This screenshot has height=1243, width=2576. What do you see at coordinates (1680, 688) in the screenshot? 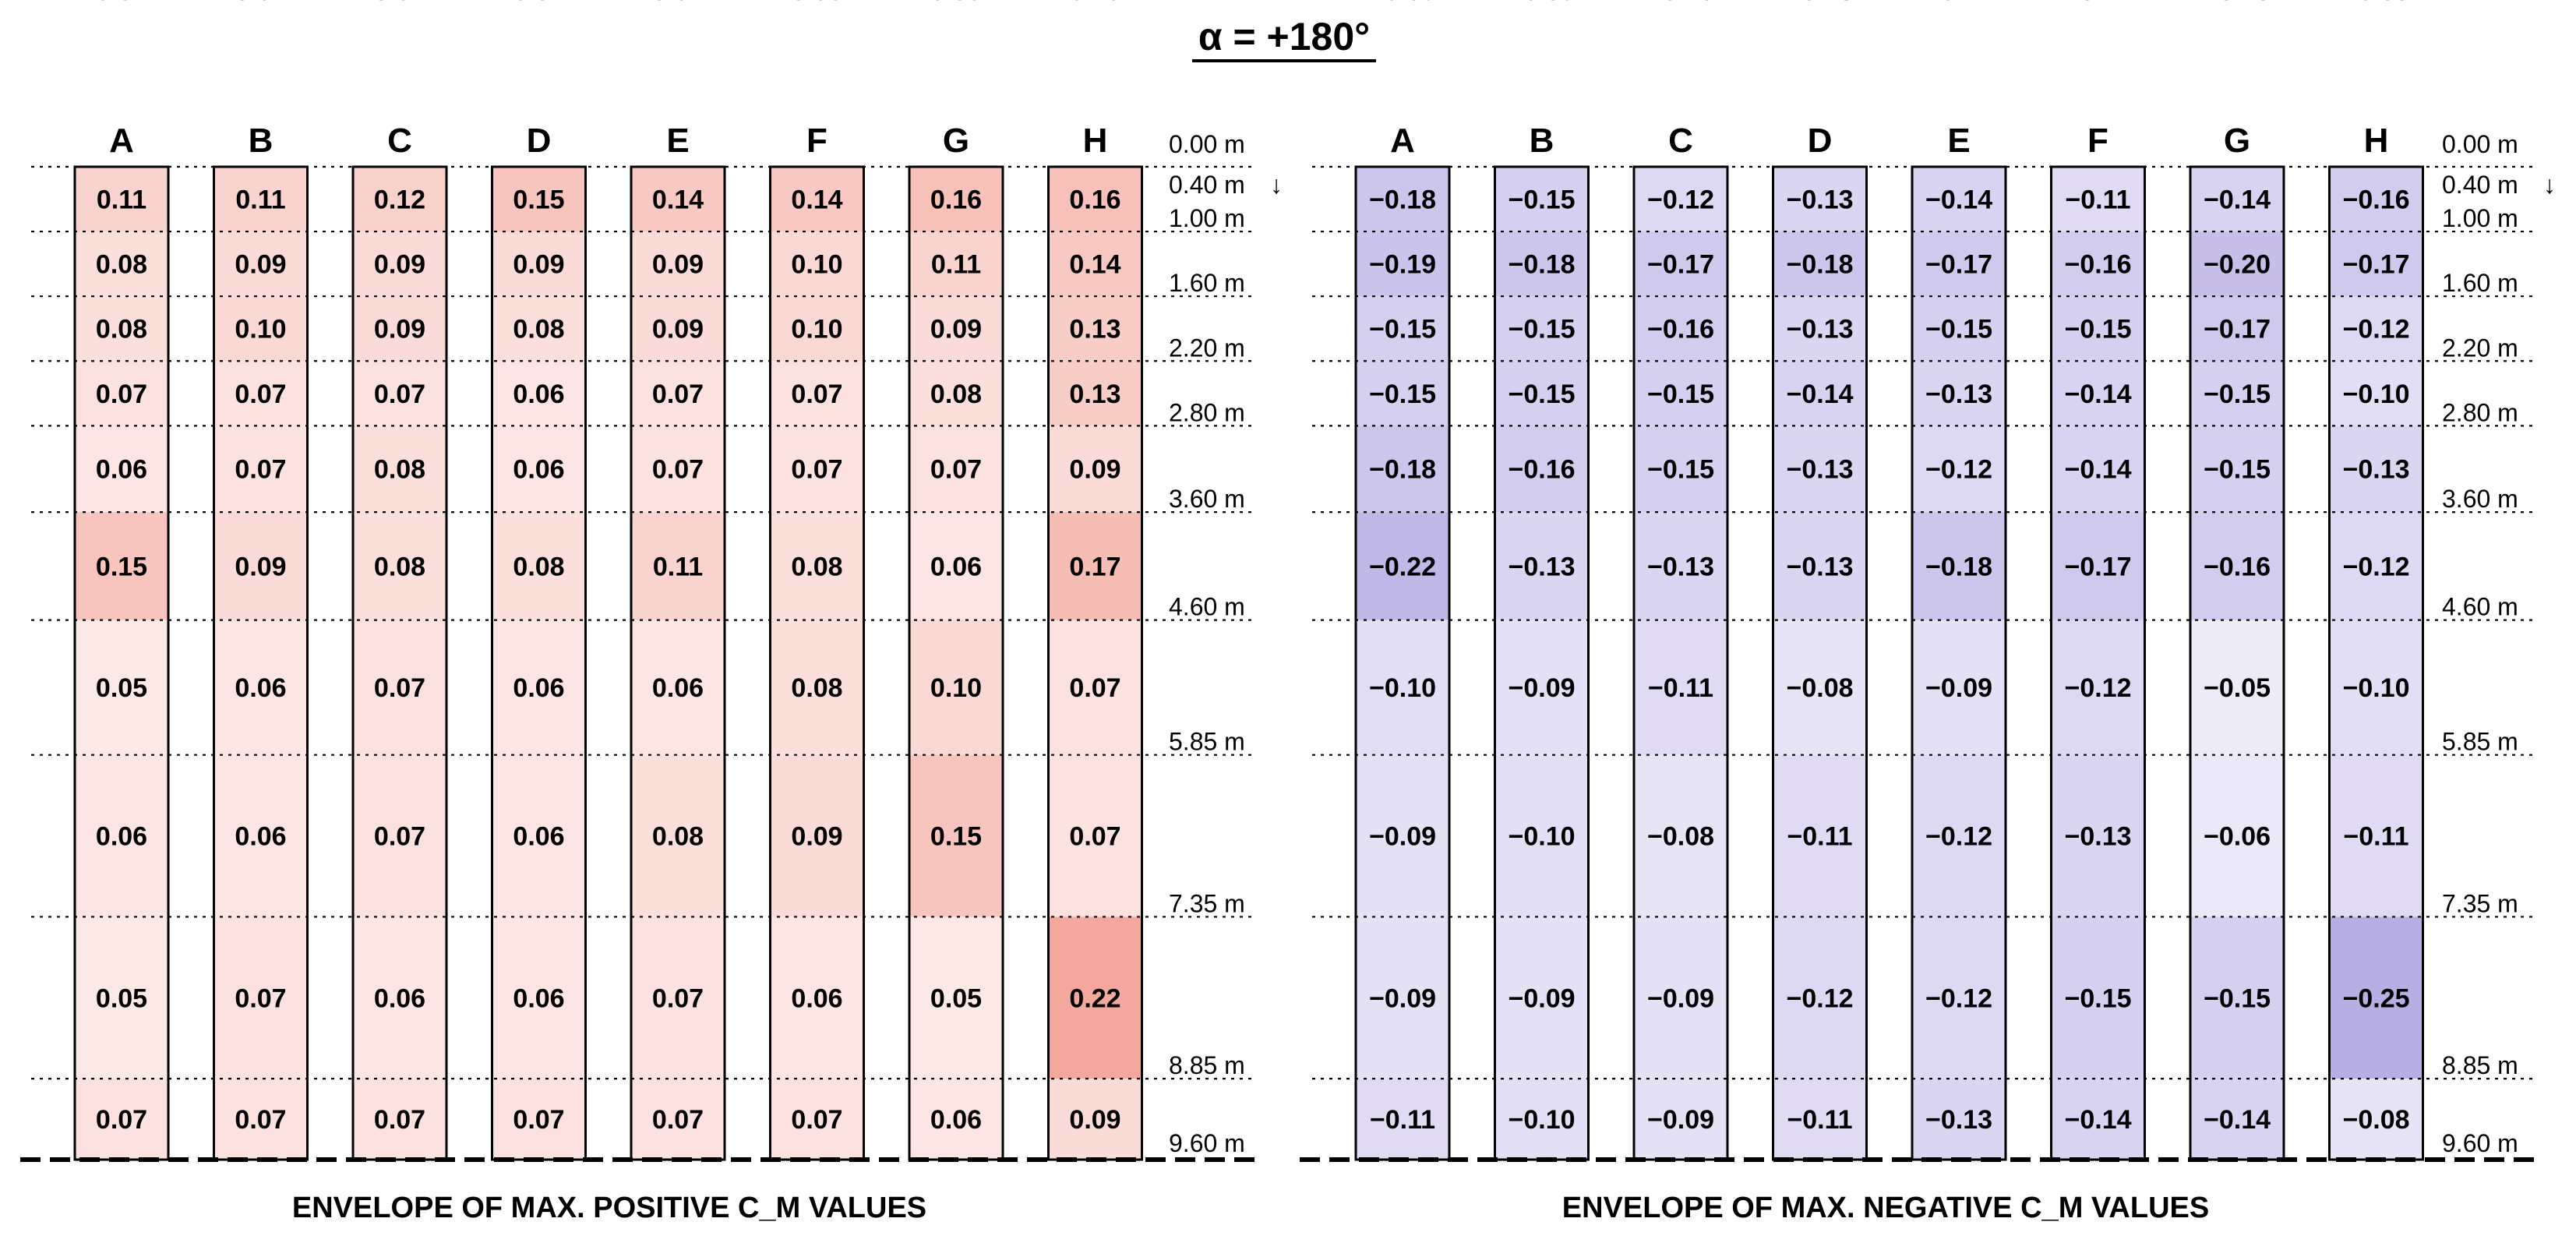
I see `cell-value: −0.11` at bounding box center [1680, 688].